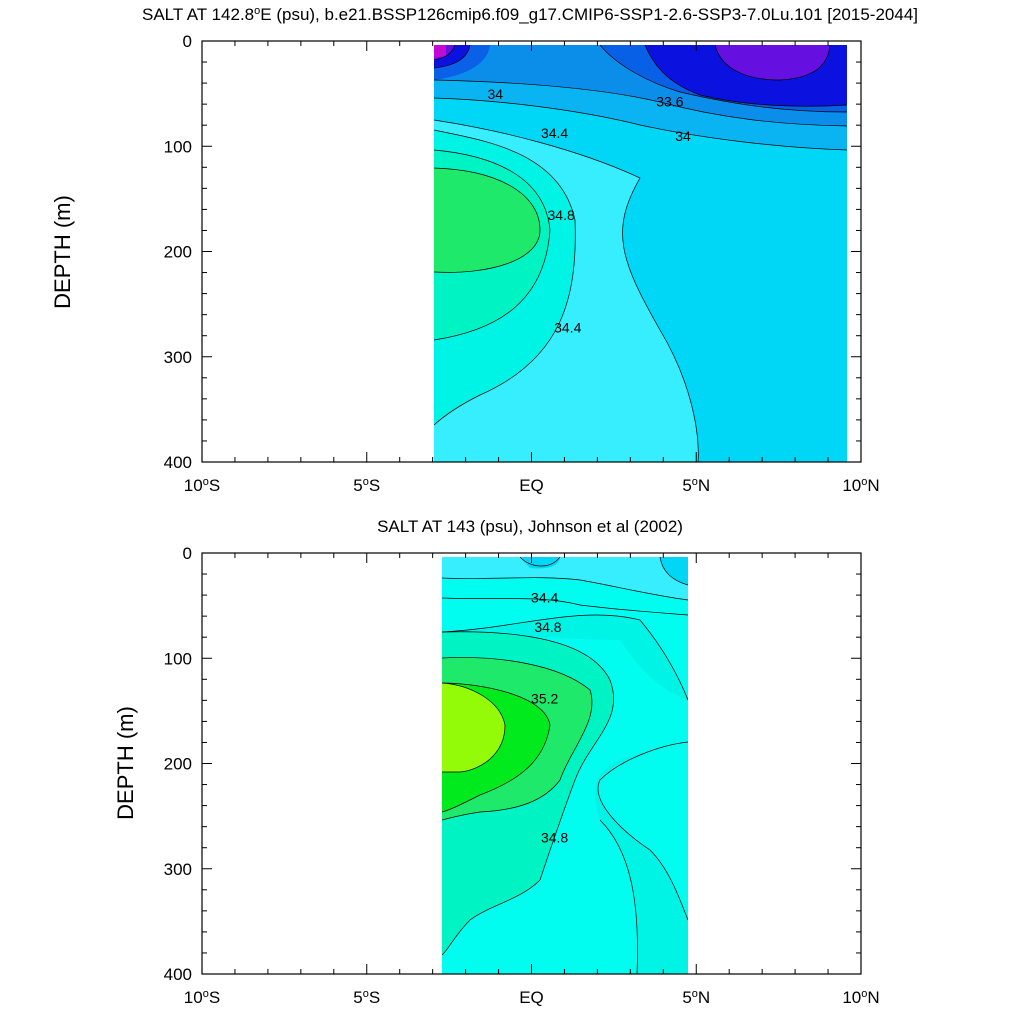 The image size is (1024, 1024). I want to click on chart-top-ylabel: DEPTH (m), so click(62, 252).